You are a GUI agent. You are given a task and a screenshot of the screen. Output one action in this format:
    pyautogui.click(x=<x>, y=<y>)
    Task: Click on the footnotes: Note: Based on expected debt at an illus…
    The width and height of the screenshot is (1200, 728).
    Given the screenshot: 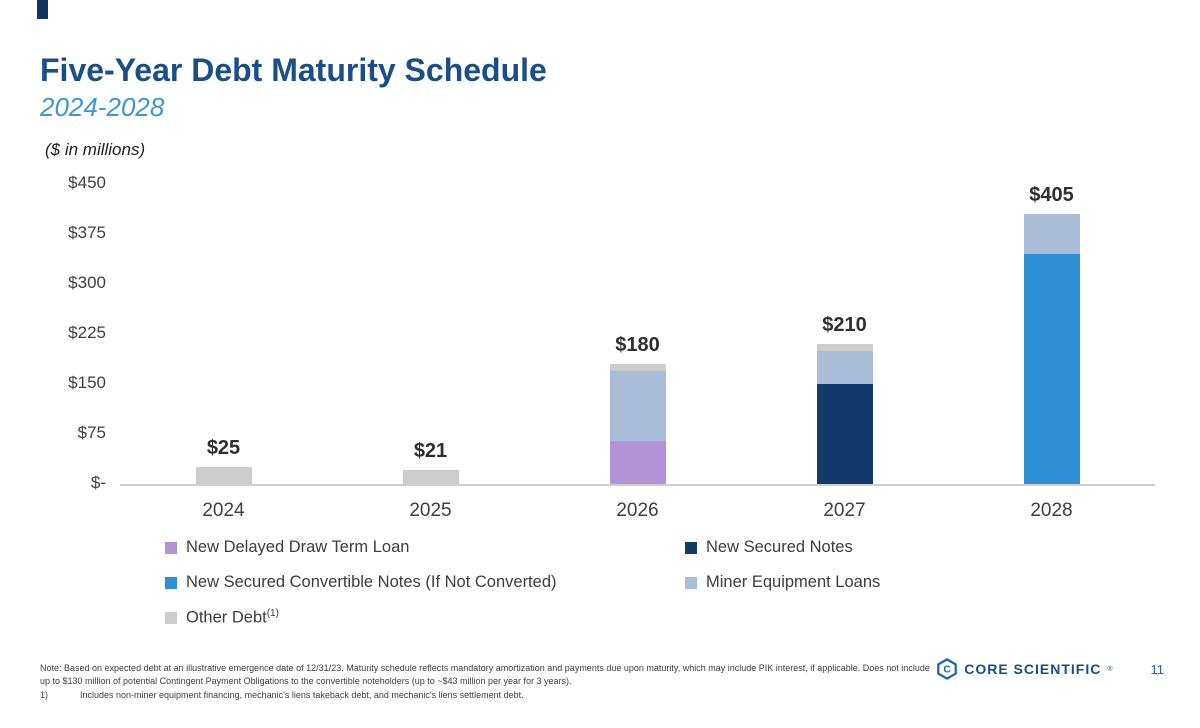 What is the action you would take?
    pyautogui.click(x=485, y=682)
    